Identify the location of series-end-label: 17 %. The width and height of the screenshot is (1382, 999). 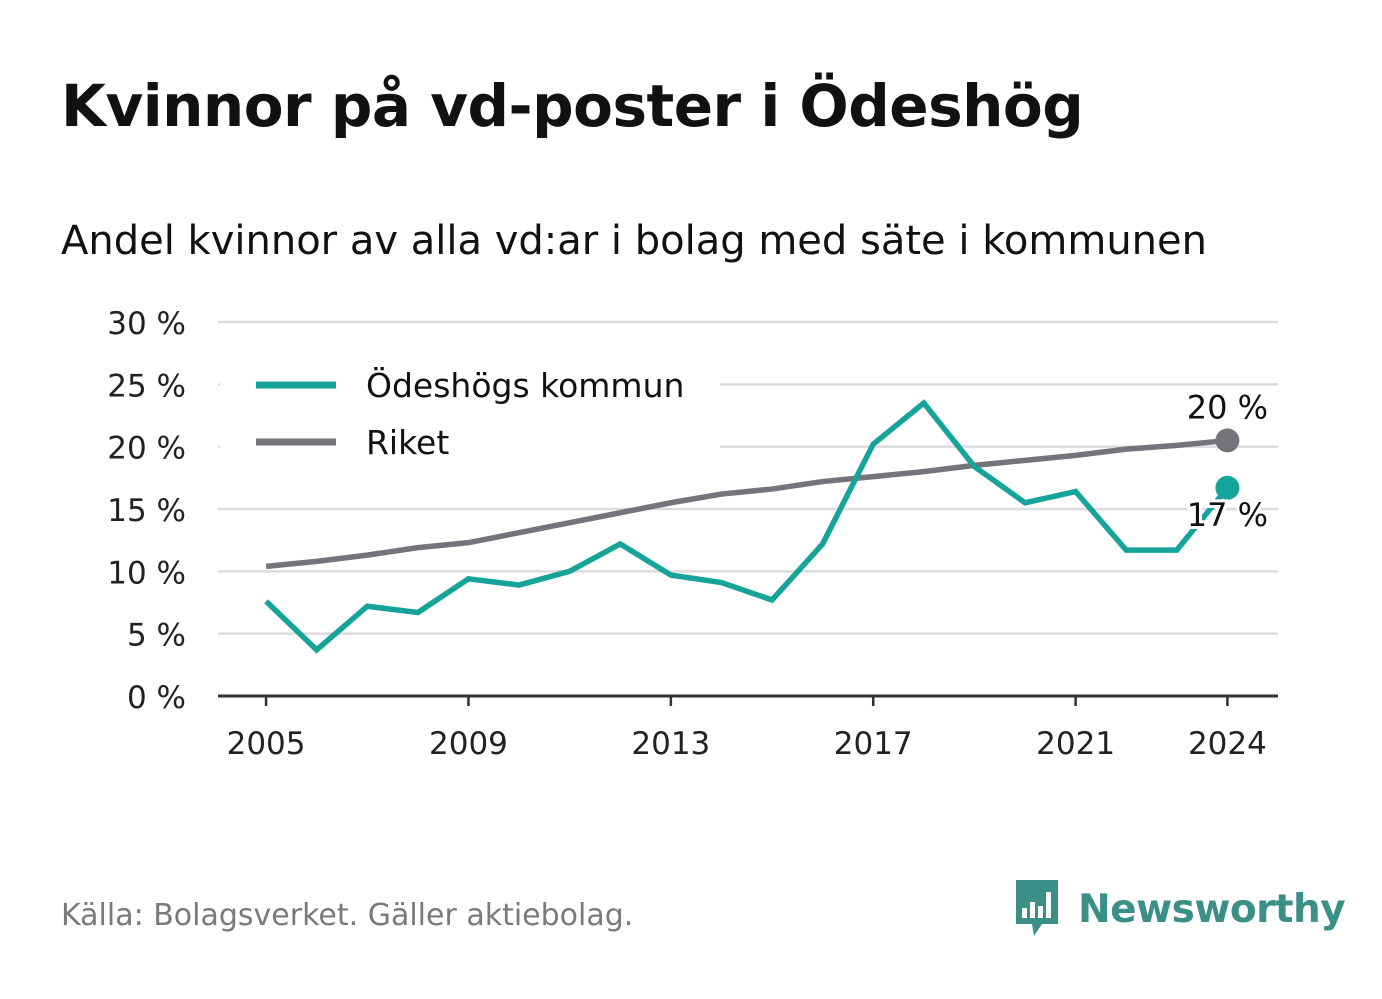
(1227, 515).